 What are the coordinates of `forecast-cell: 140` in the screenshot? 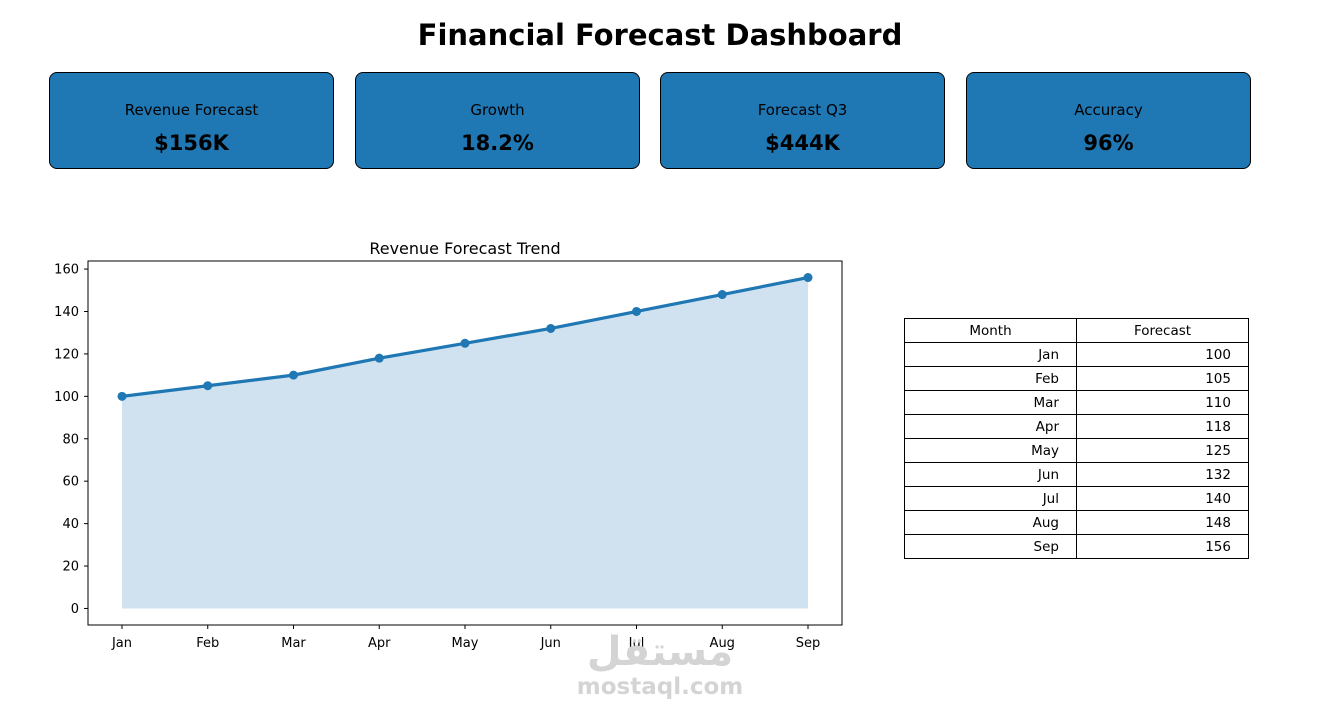 It's located at (1162, 498).